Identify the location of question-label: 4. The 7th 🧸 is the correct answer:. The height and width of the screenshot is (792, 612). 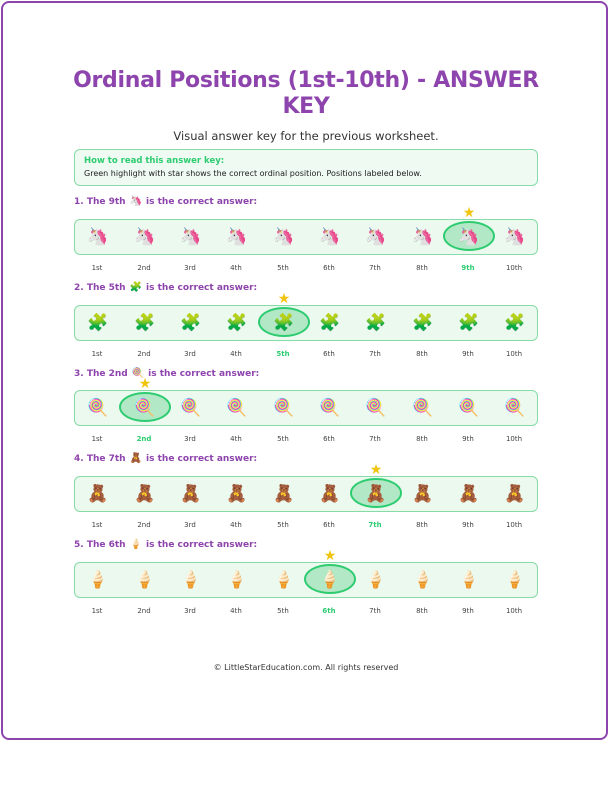
(165, 458).